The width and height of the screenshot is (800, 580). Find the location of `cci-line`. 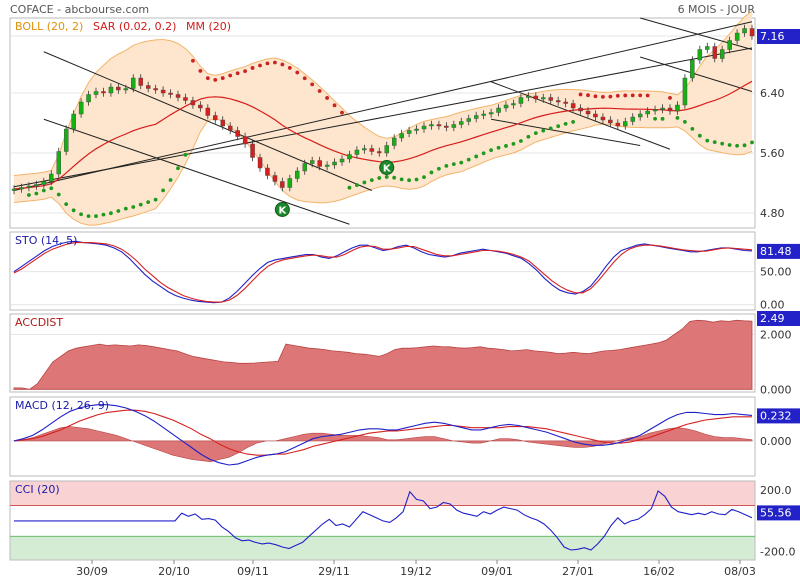

cci-line is located at coordinates (383, 520).